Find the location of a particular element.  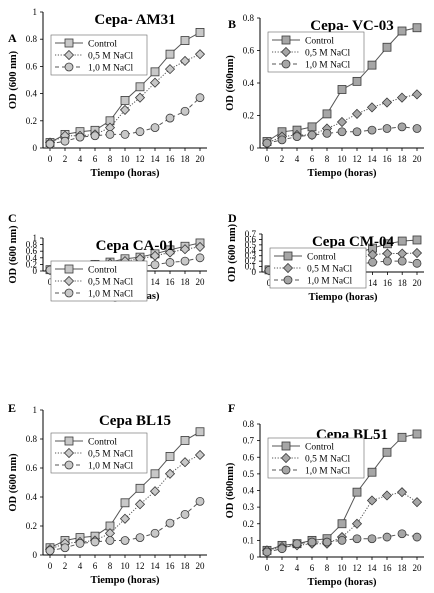

x-tick-label: 20 is located at coordinates (418, 159).